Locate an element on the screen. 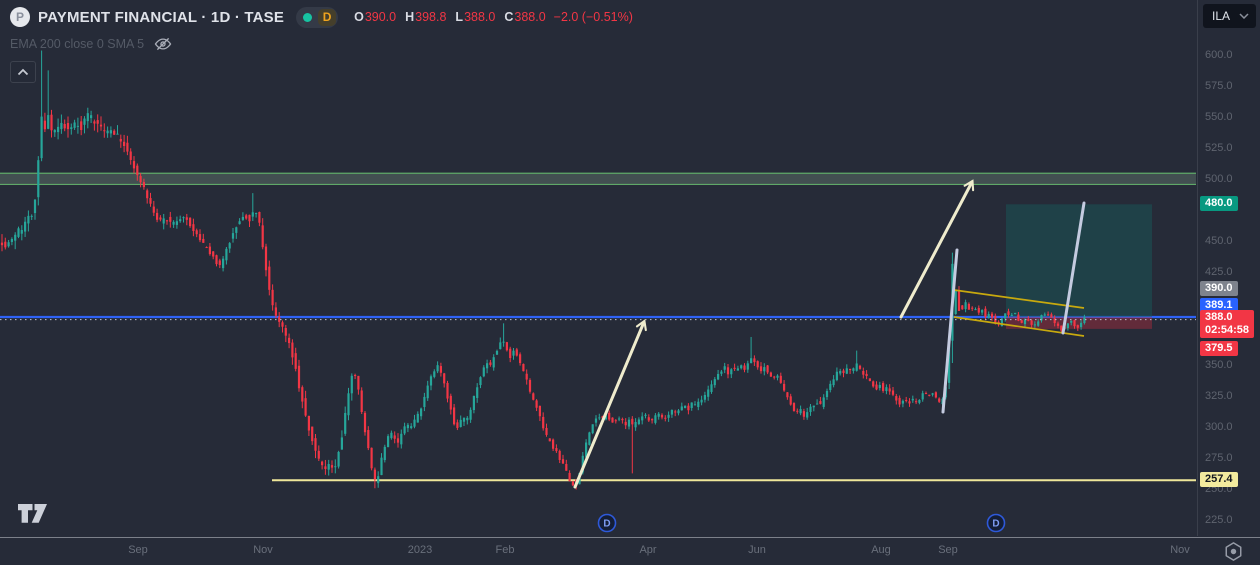 This screenshot has width=1260, height=565. price-tick: 425.0 is located at coordinates (1219, 272).